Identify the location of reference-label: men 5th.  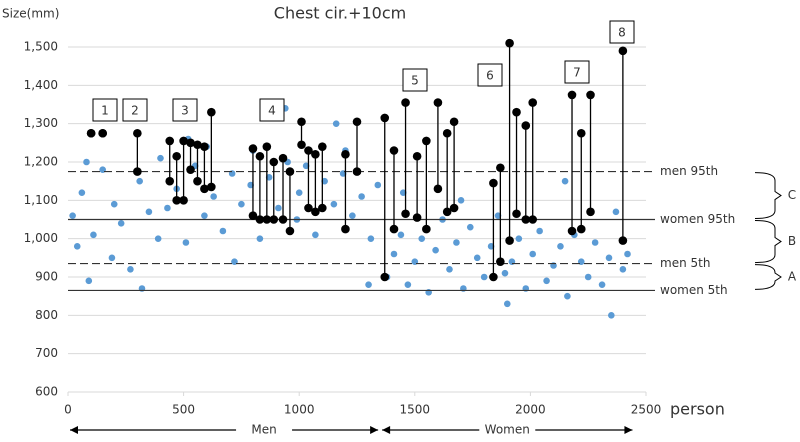
(685, 263).